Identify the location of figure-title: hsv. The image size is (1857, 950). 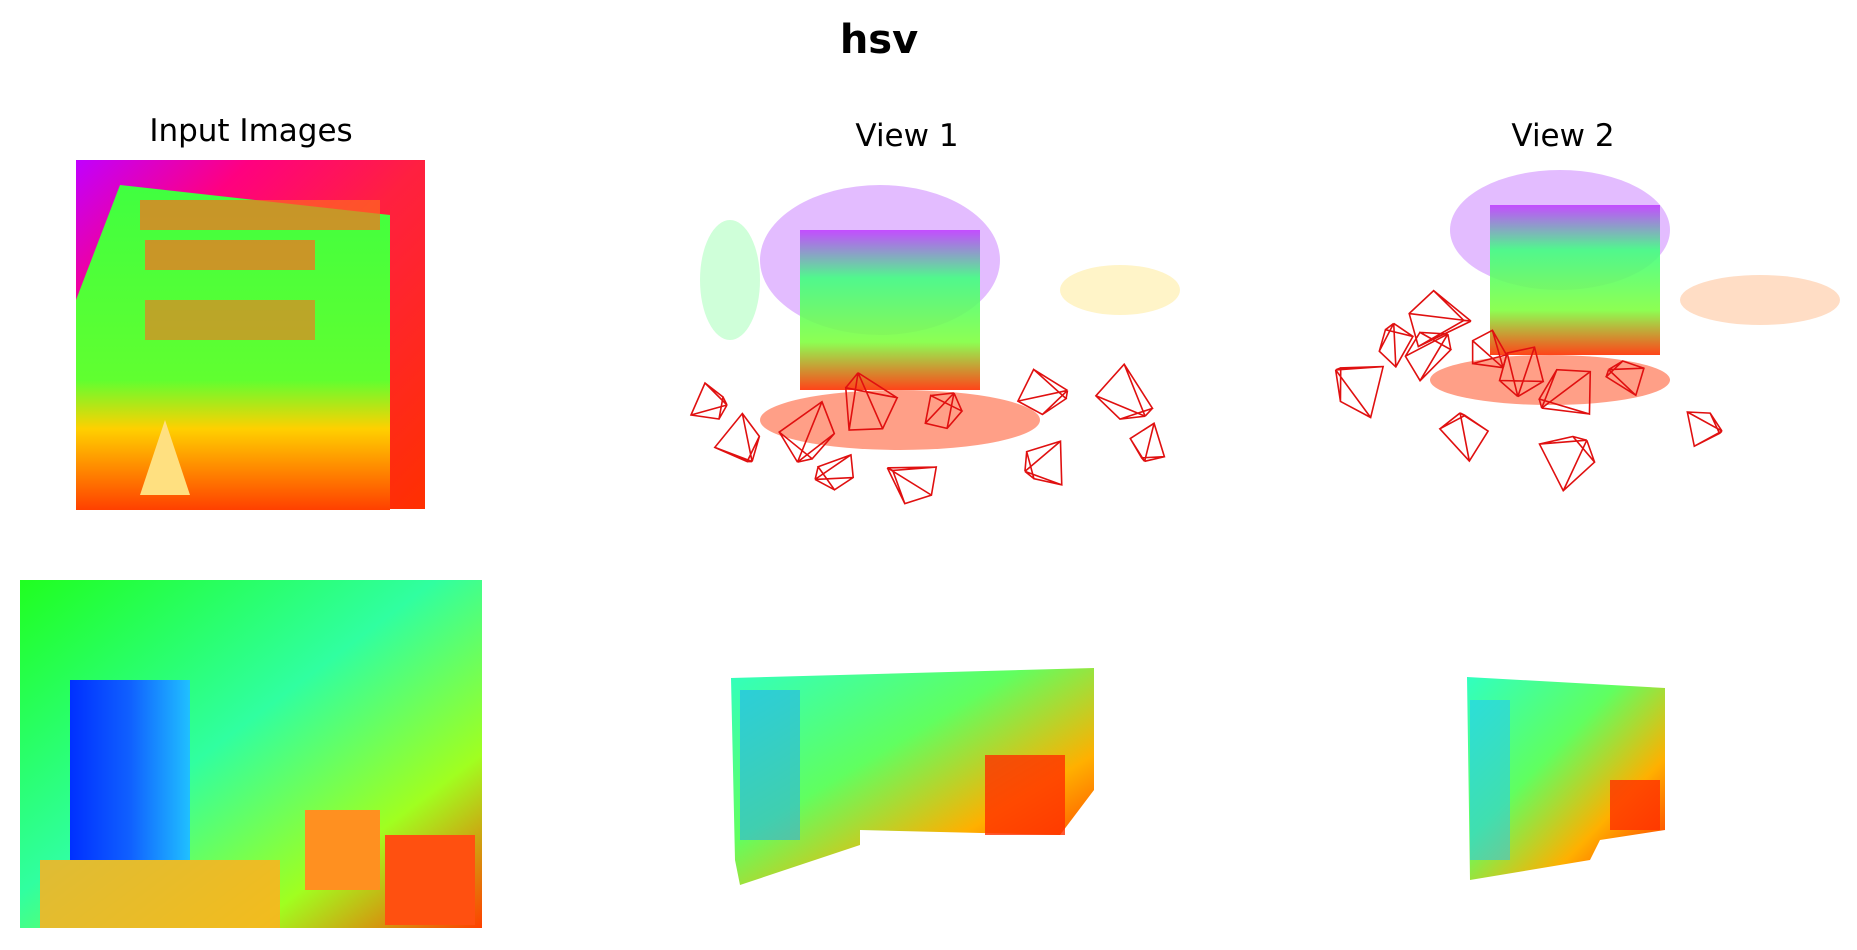
(879, 40).